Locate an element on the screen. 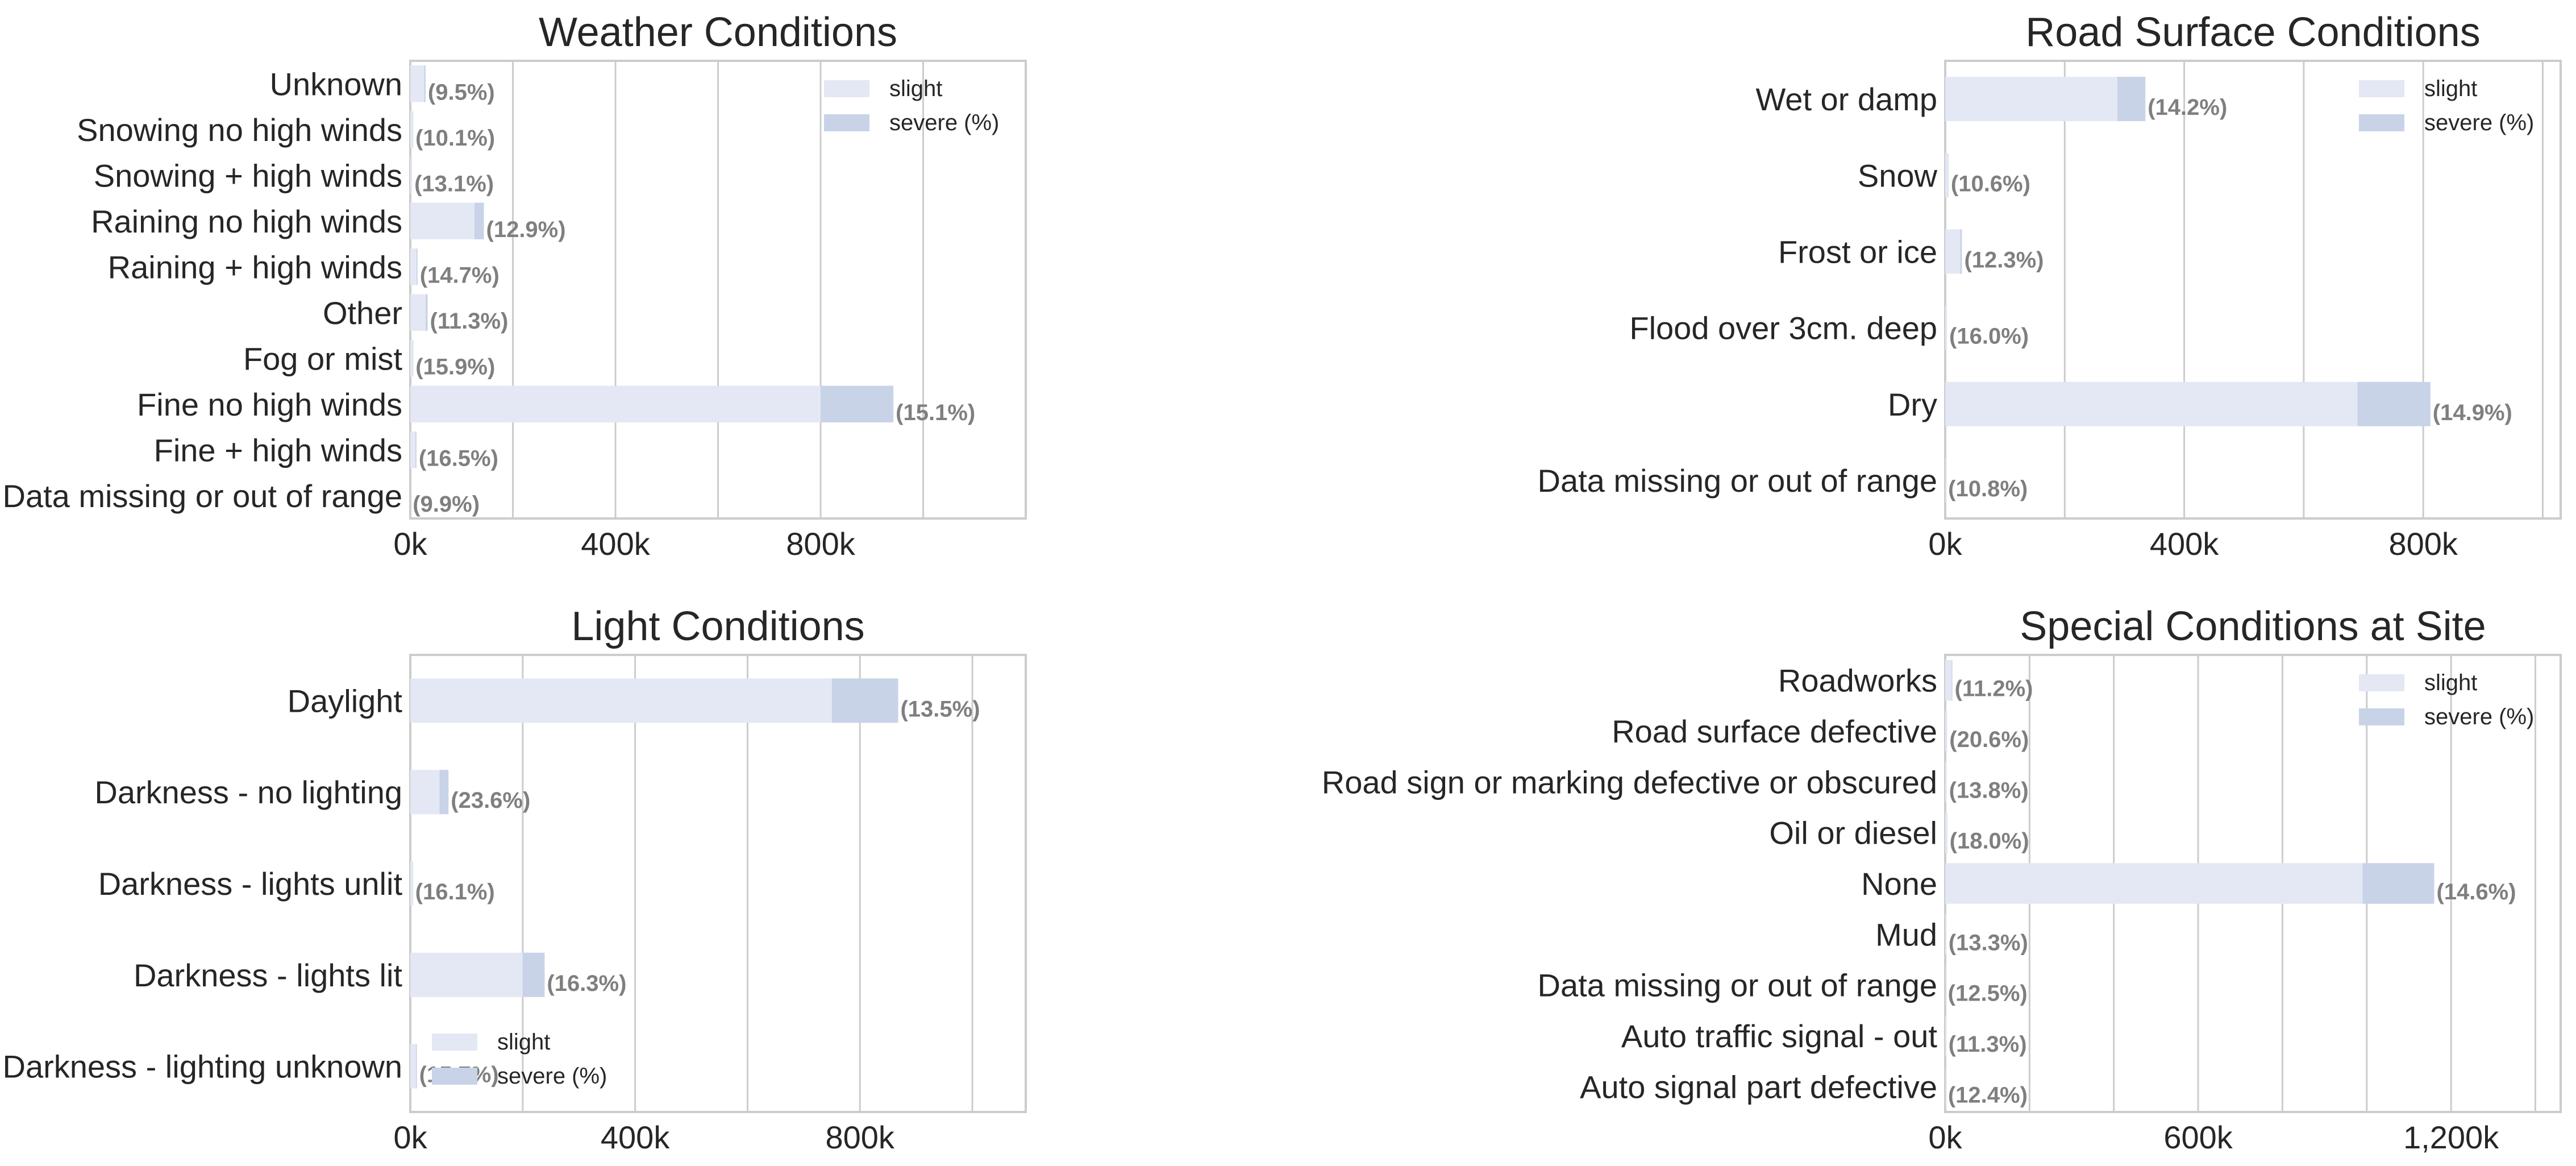 This screenshot has width=2576, height=1166. gridlines is located at coordinates (2244, 289).